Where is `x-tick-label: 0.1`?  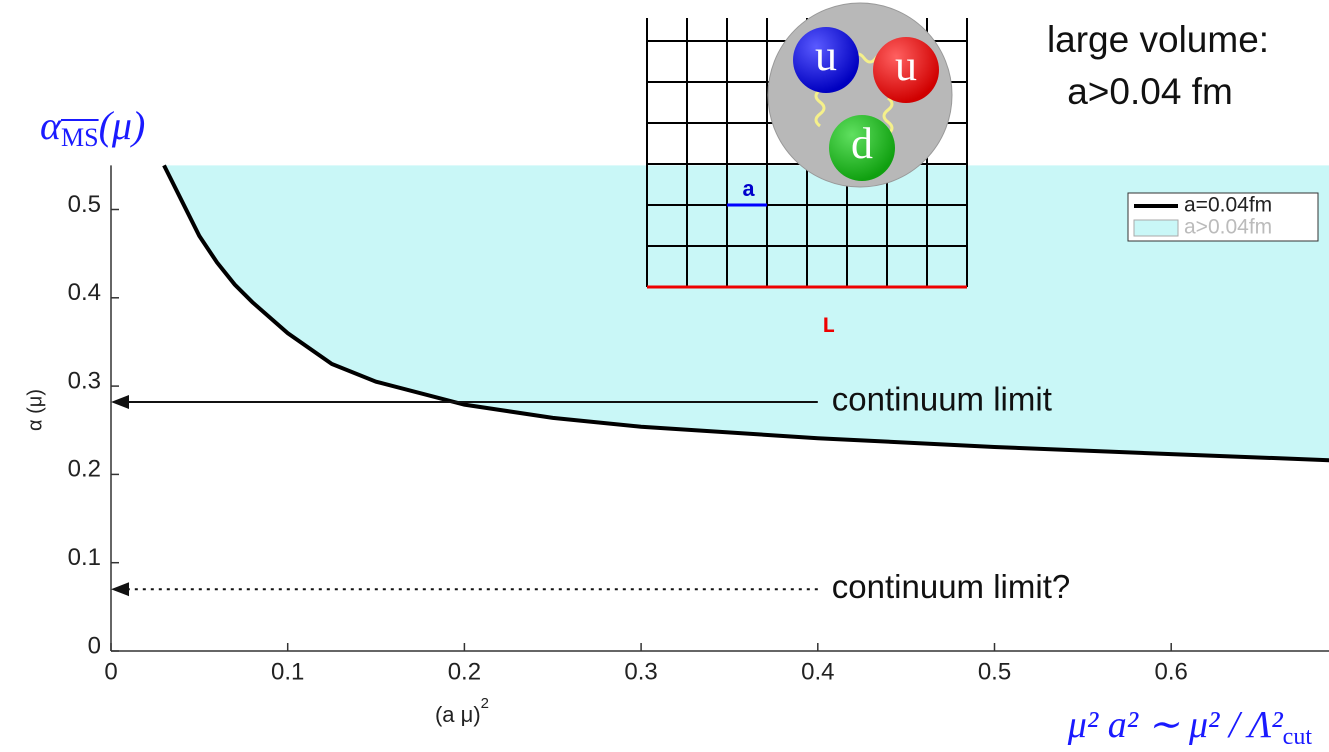 x-tick-label: 0.1 is located at coordinates (287, 671).